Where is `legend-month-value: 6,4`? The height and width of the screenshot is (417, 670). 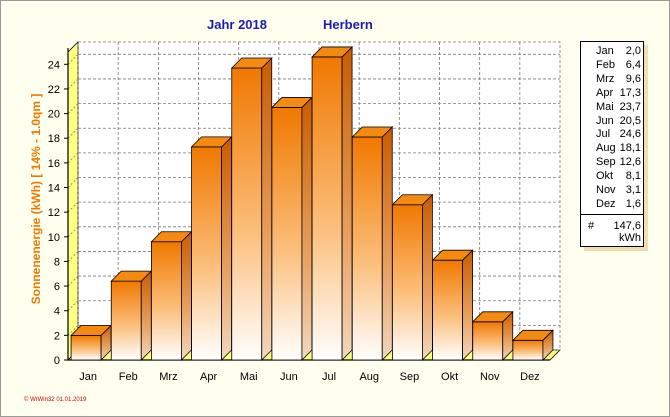 legend-month-value: 6,4 is located at coordinates (633, 64).